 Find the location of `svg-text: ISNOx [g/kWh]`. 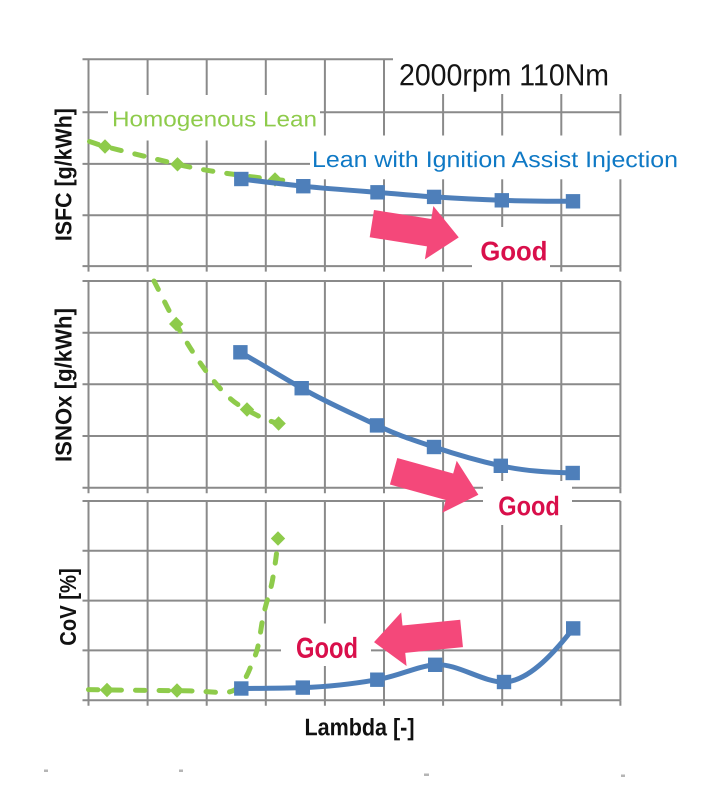

svg-text: ISNOx [g/kWh] is located at coordinates (64, 385).